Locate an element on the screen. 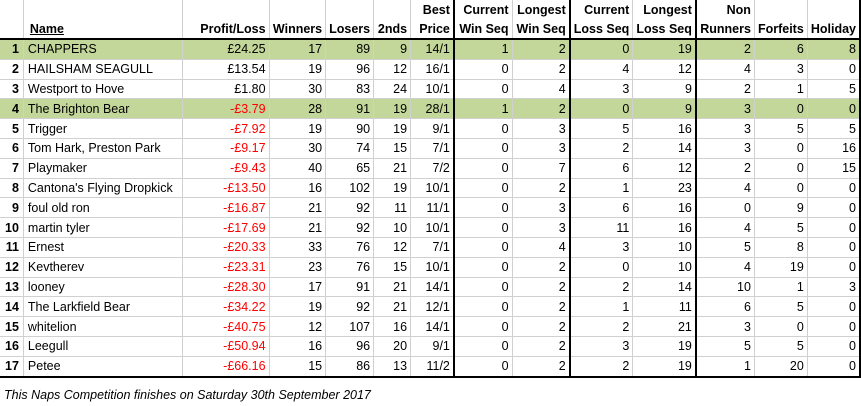 This screenshot has width=861, height=406. cell-forfeits: 1 is located at coordinates (781, 89).